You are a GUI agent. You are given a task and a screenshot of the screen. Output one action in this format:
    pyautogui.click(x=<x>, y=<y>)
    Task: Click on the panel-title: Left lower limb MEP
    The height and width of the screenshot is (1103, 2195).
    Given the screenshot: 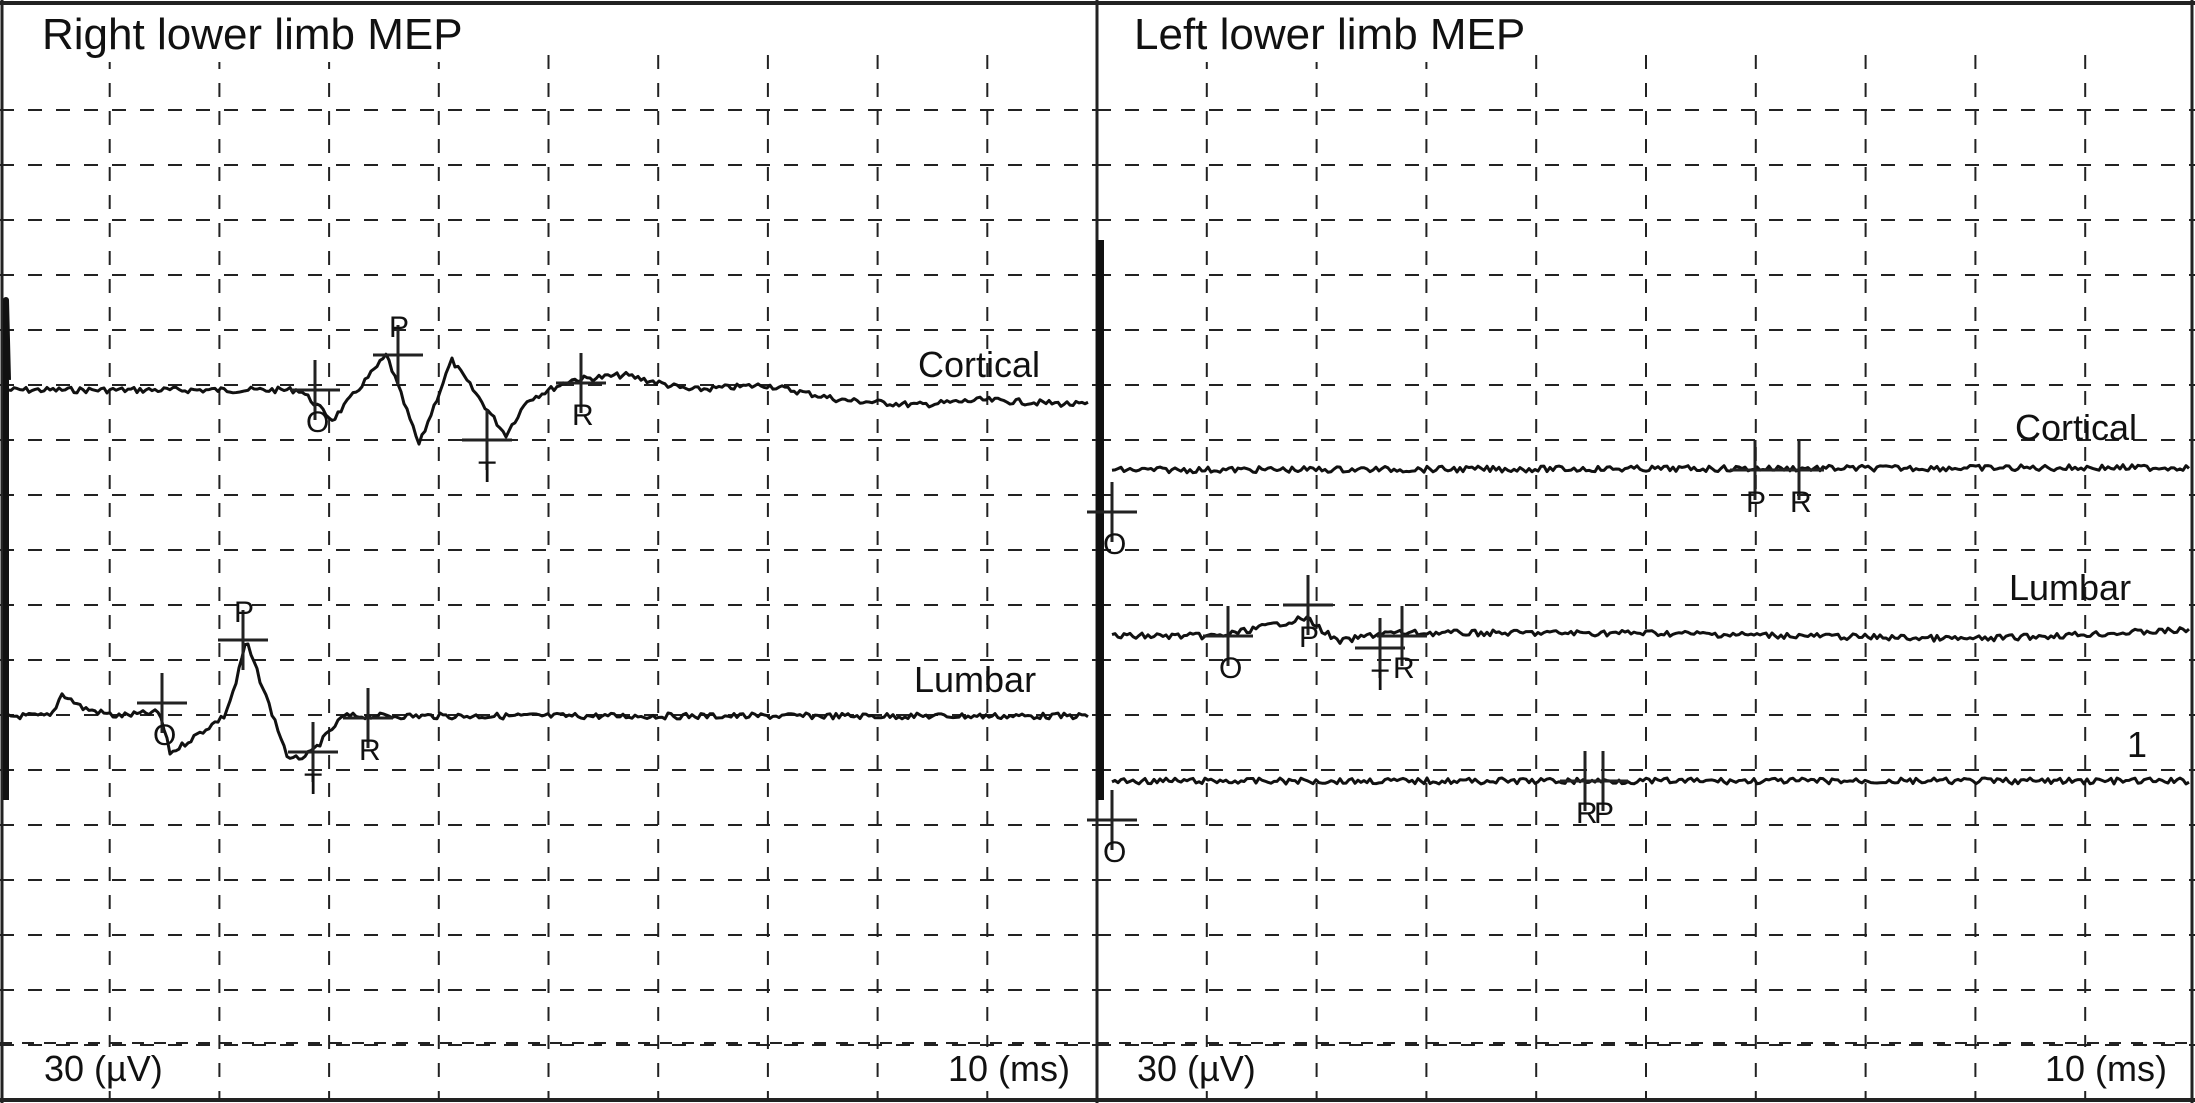 What is the action you would take?
    pyautogui.click(x=1330, y=35)
    